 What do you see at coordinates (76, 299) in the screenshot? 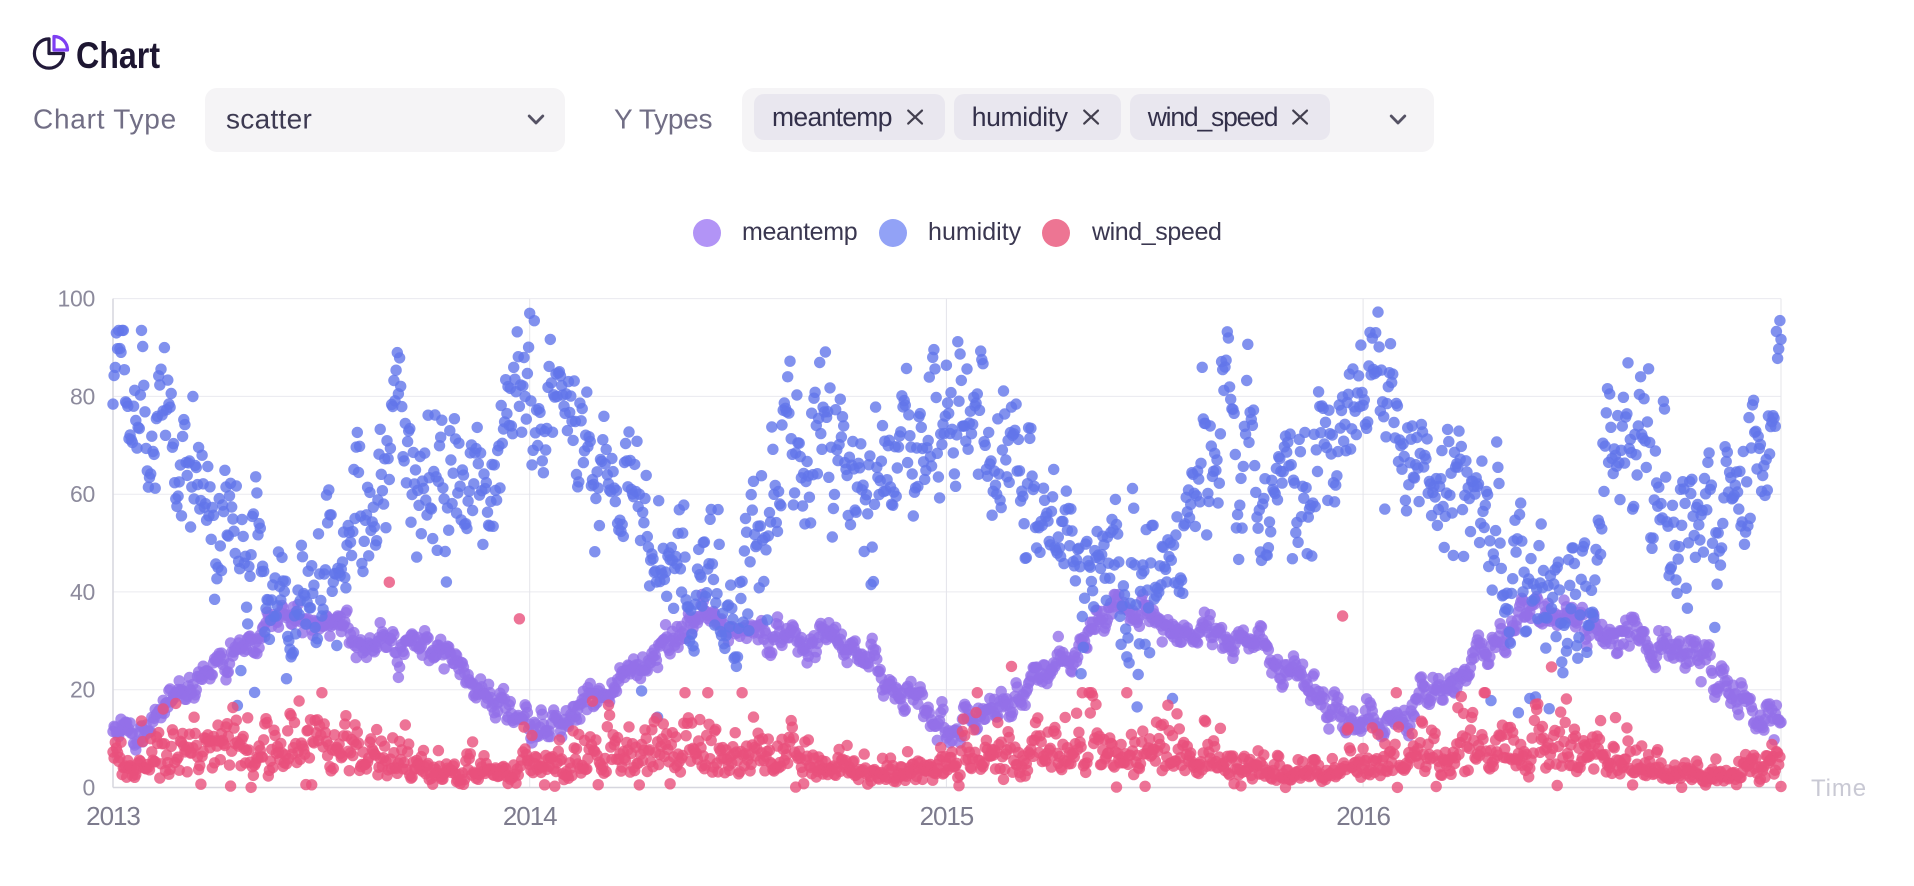
I see `svg-text: 100` at bounding box center [76, 299].